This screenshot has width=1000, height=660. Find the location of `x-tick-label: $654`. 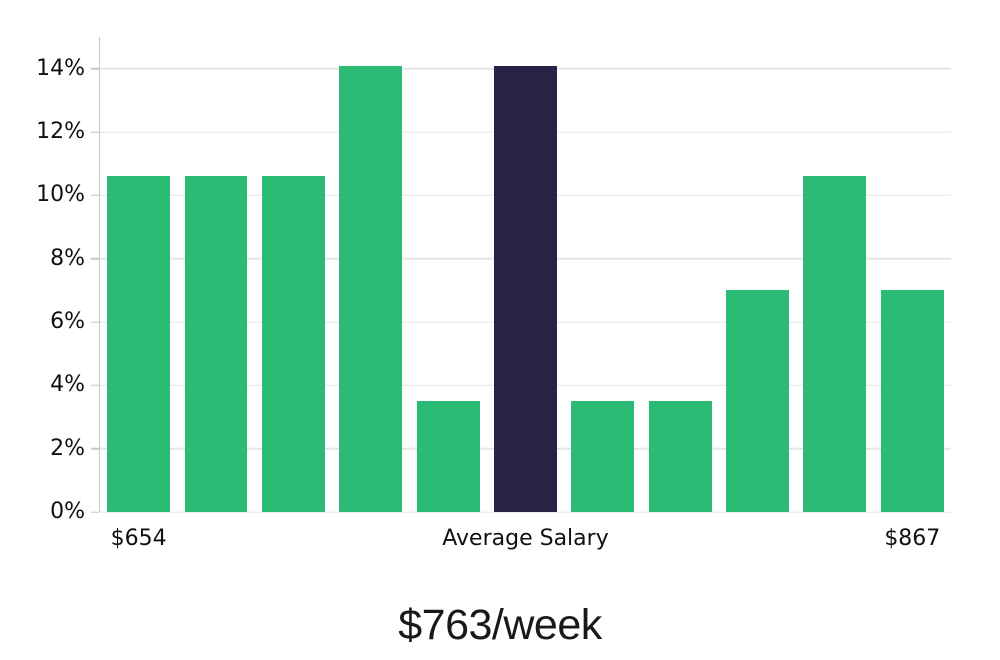

x-tick-label: $654 is located at coordinates (138, 538).